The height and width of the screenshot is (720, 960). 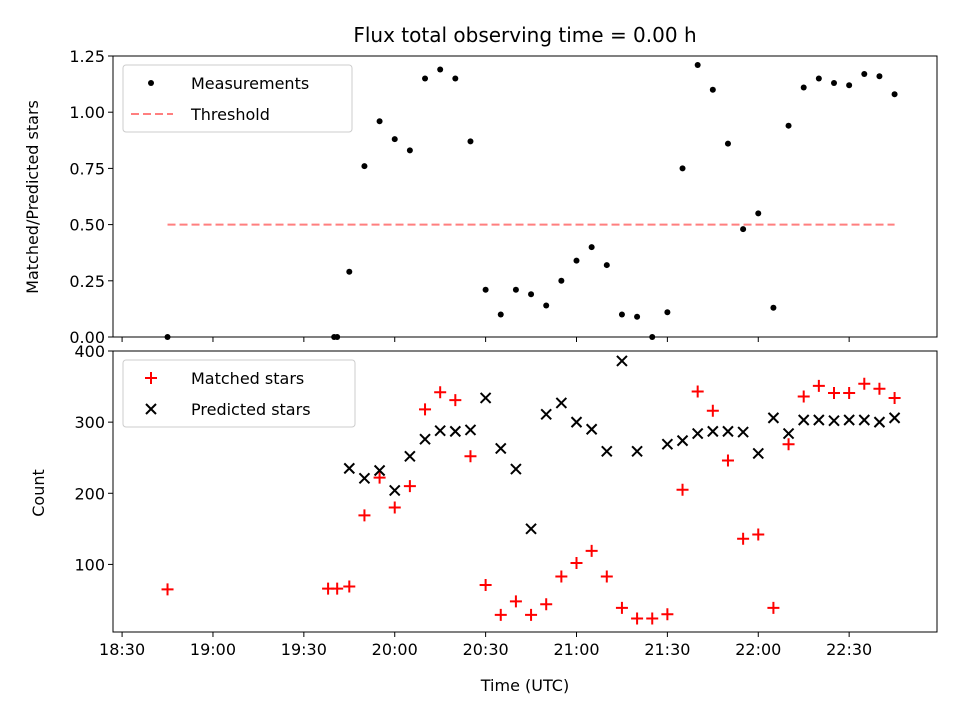 What do you see at coordinates (576, 649) in the screenshot?
I see `x-tick-label: 21:00` at bounding box center [576, 649].